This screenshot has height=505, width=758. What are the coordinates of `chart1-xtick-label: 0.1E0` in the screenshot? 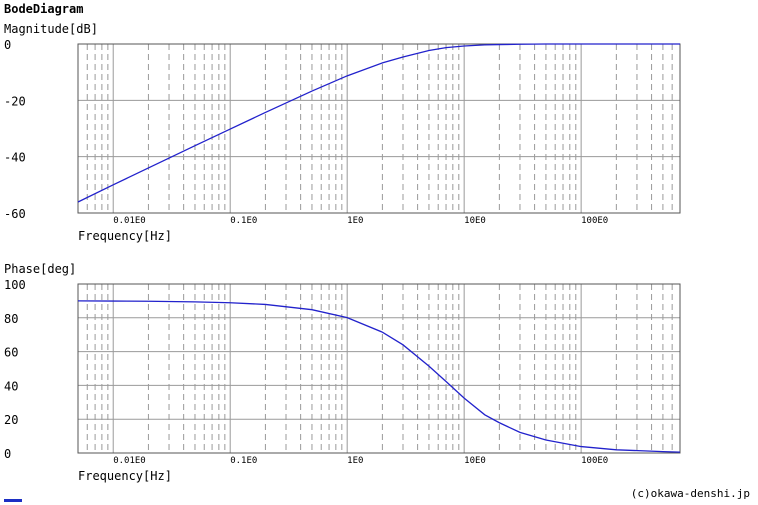 It's located at (243, 221).